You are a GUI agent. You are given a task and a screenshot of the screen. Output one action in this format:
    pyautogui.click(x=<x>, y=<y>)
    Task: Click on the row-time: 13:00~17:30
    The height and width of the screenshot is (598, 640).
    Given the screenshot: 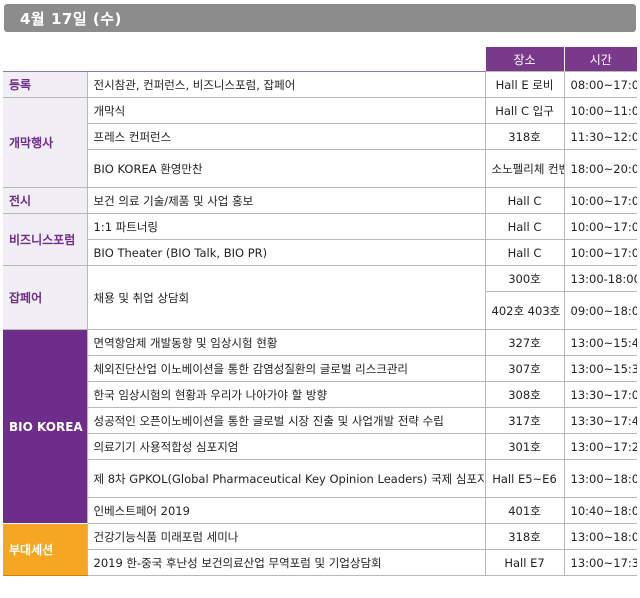 What is the action you would take?
    pyautogui.click(x=600, y=562)
    